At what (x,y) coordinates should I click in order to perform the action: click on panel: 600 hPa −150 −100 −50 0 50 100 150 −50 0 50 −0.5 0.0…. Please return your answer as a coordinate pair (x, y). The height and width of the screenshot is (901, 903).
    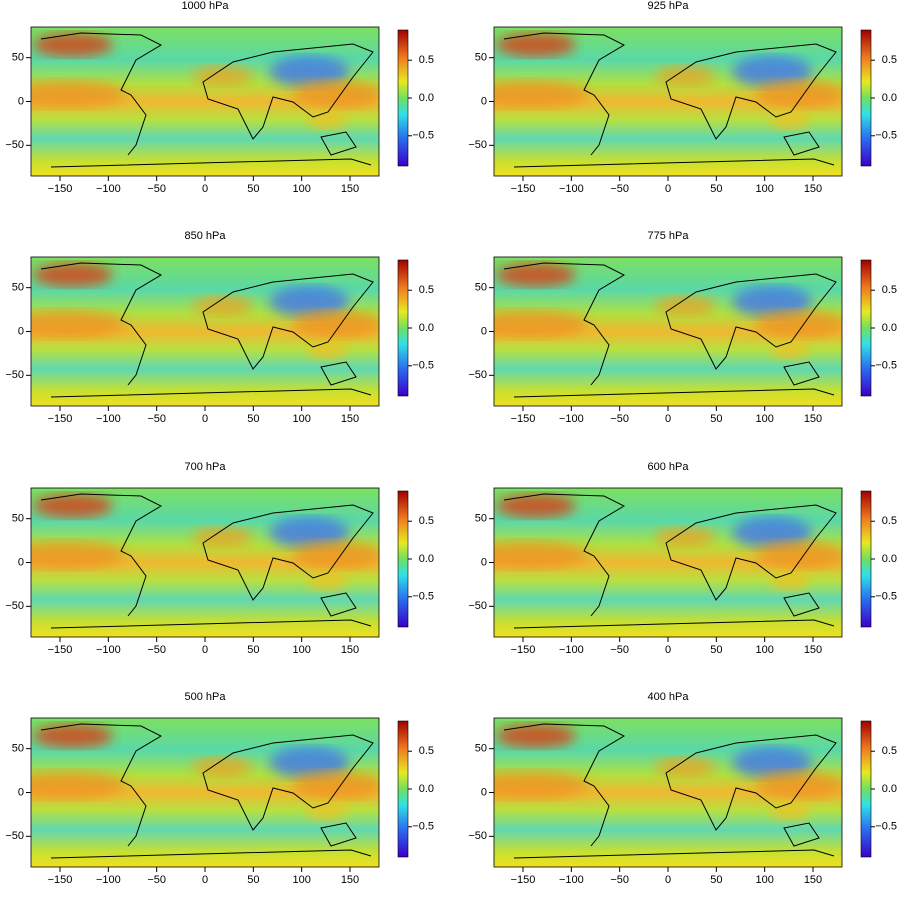
    Looking at the image, I should click on (682, 558).